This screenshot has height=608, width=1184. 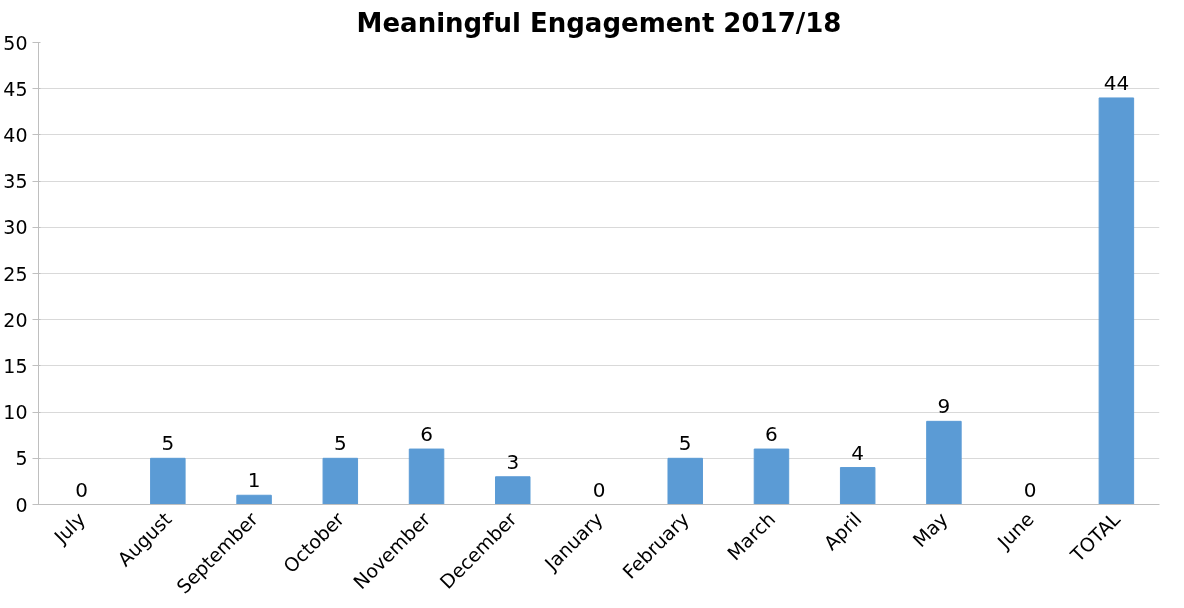 What do you see at coordinates (15, 181) in the screenshot?
I see `y-tick-label: 35` at bounding box center [15, 181].